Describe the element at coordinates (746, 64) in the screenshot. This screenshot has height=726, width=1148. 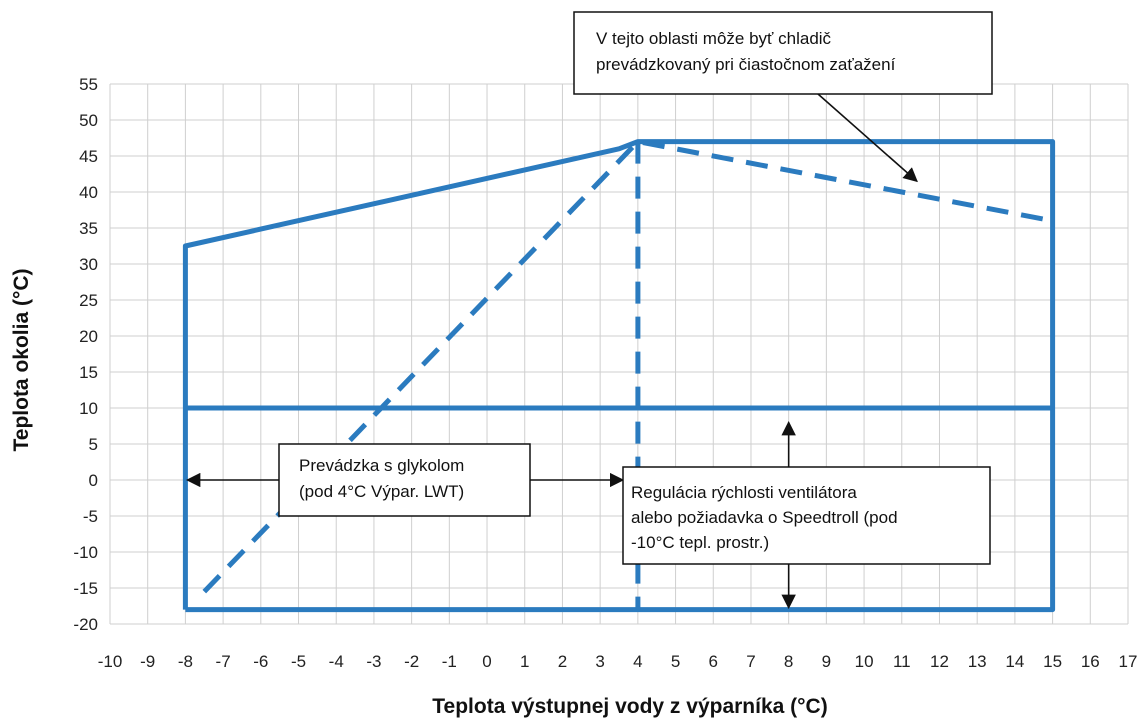
I see `partial-load-note-line: prevádzkovaný pri čiastočnom zaťažení` at that location.